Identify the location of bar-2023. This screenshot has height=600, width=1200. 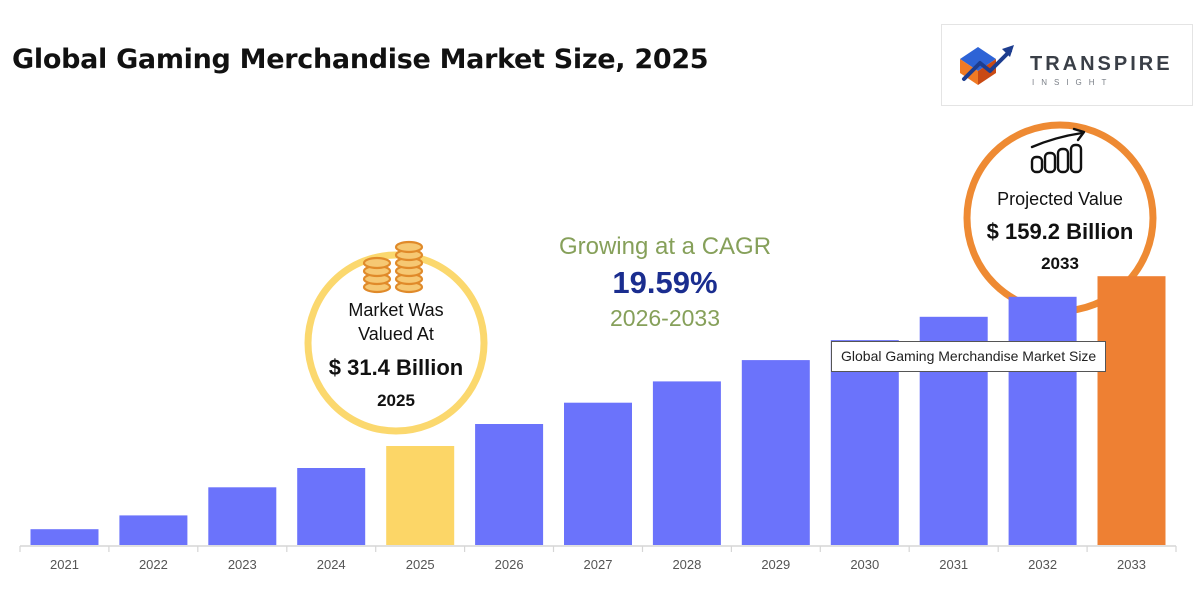
(242, 516).